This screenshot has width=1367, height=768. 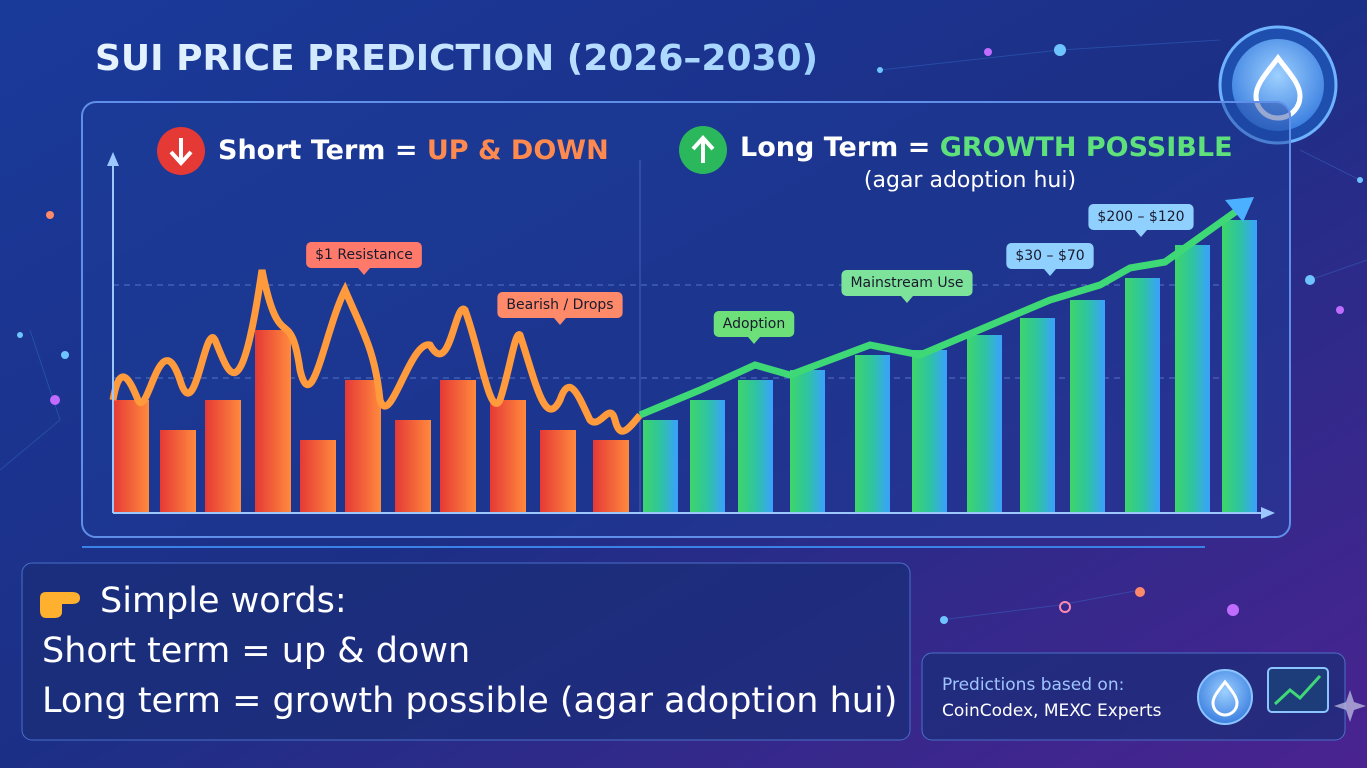 I want to click on callout-text: $30 – $70, so click(x=1049, y=256).